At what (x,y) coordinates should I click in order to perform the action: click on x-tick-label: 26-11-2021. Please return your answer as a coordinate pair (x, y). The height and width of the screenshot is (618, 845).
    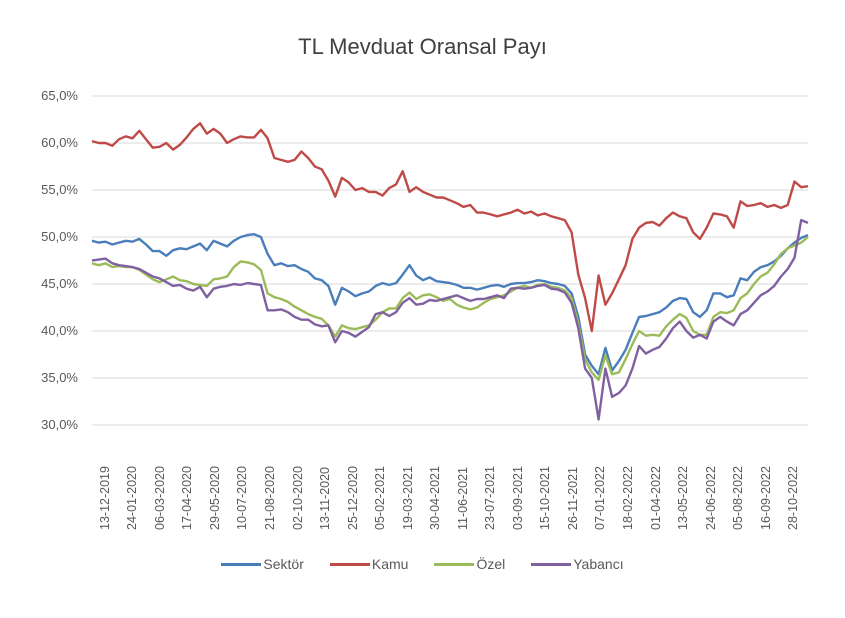
    Looking at the image, I should click on (572, 498).